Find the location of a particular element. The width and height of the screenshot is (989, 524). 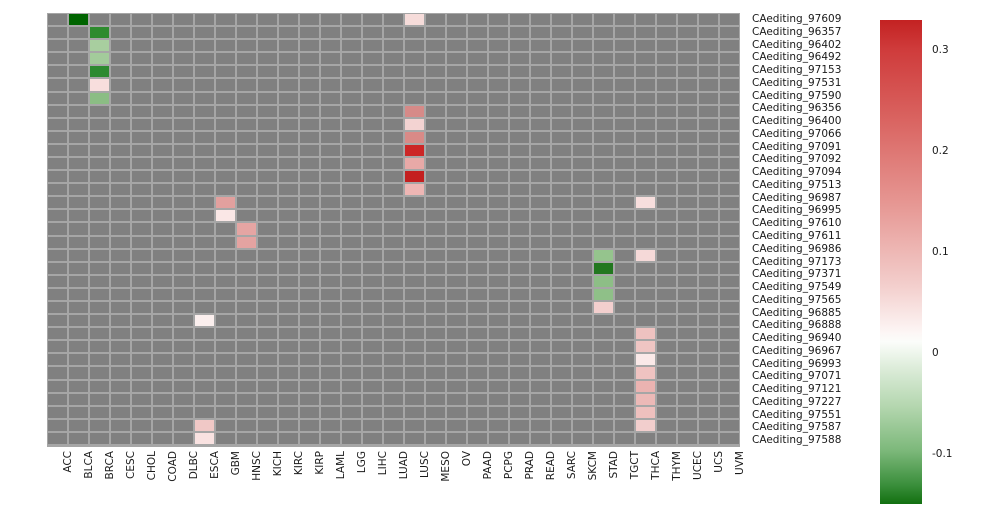

row-label: CAediting_97565 is located at coordinates (797, 299).